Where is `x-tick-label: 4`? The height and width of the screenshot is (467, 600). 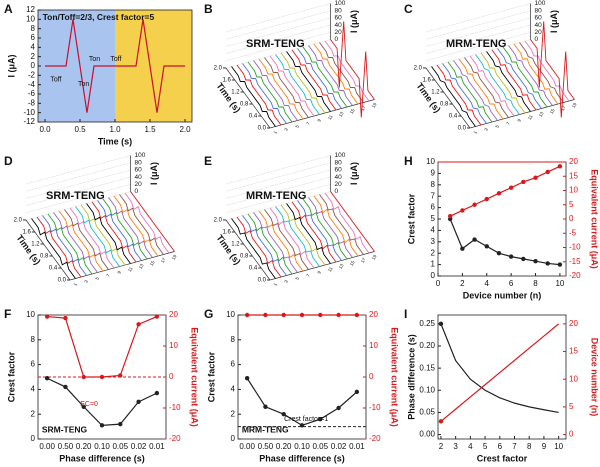
x-tick-label: 4 is located at coordinates (470, 446).